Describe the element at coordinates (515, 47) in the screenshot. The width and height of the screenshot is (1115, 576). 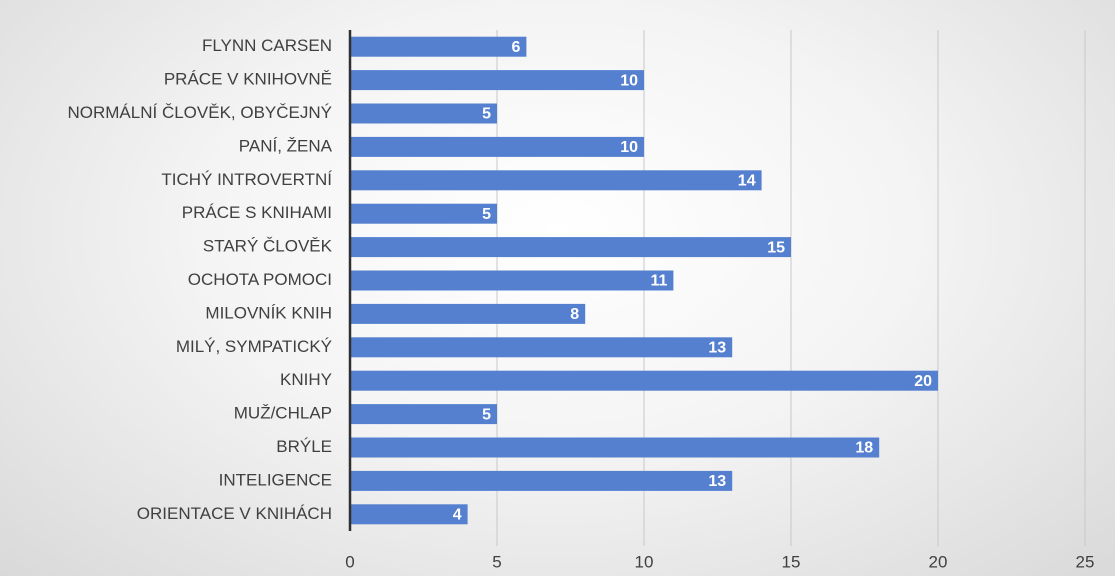
I see `value-label: 6` at that location.